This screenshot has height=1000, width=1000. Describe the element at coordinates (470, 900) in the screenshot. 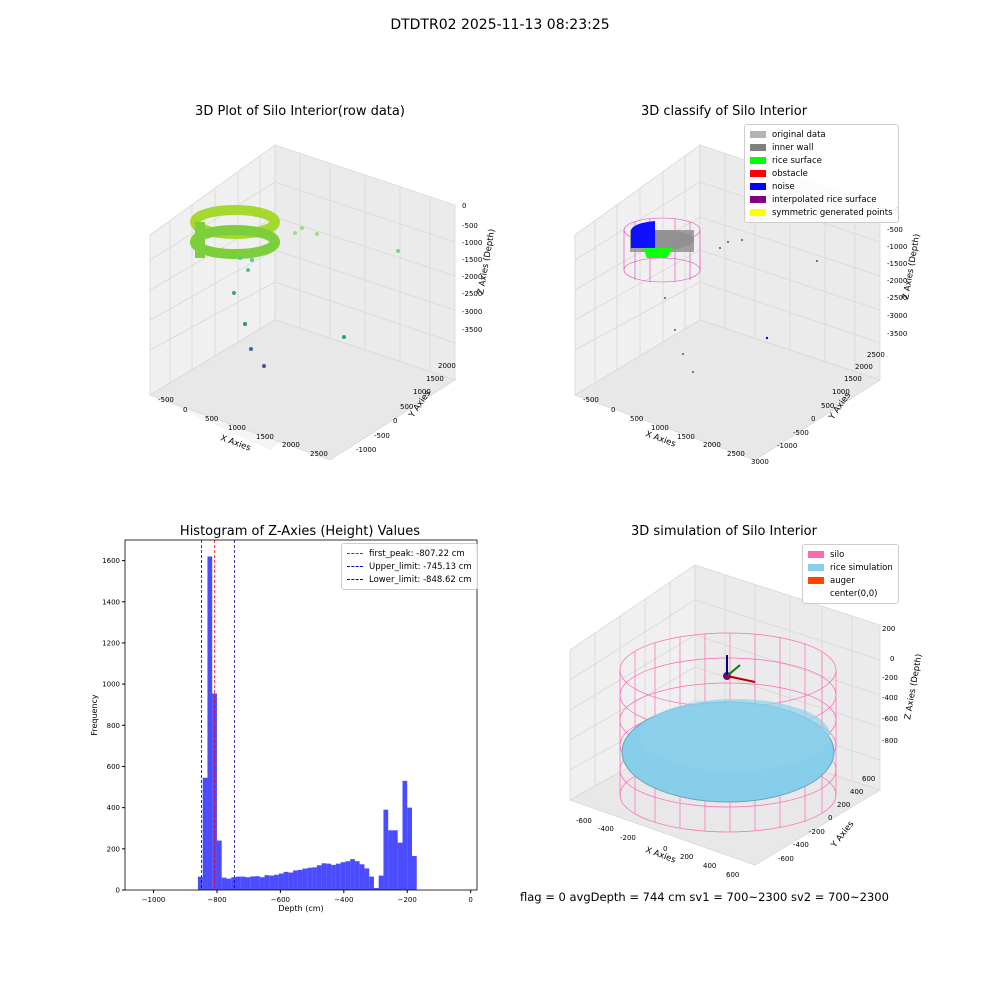

I see `x-tick-label: 0` at that location.